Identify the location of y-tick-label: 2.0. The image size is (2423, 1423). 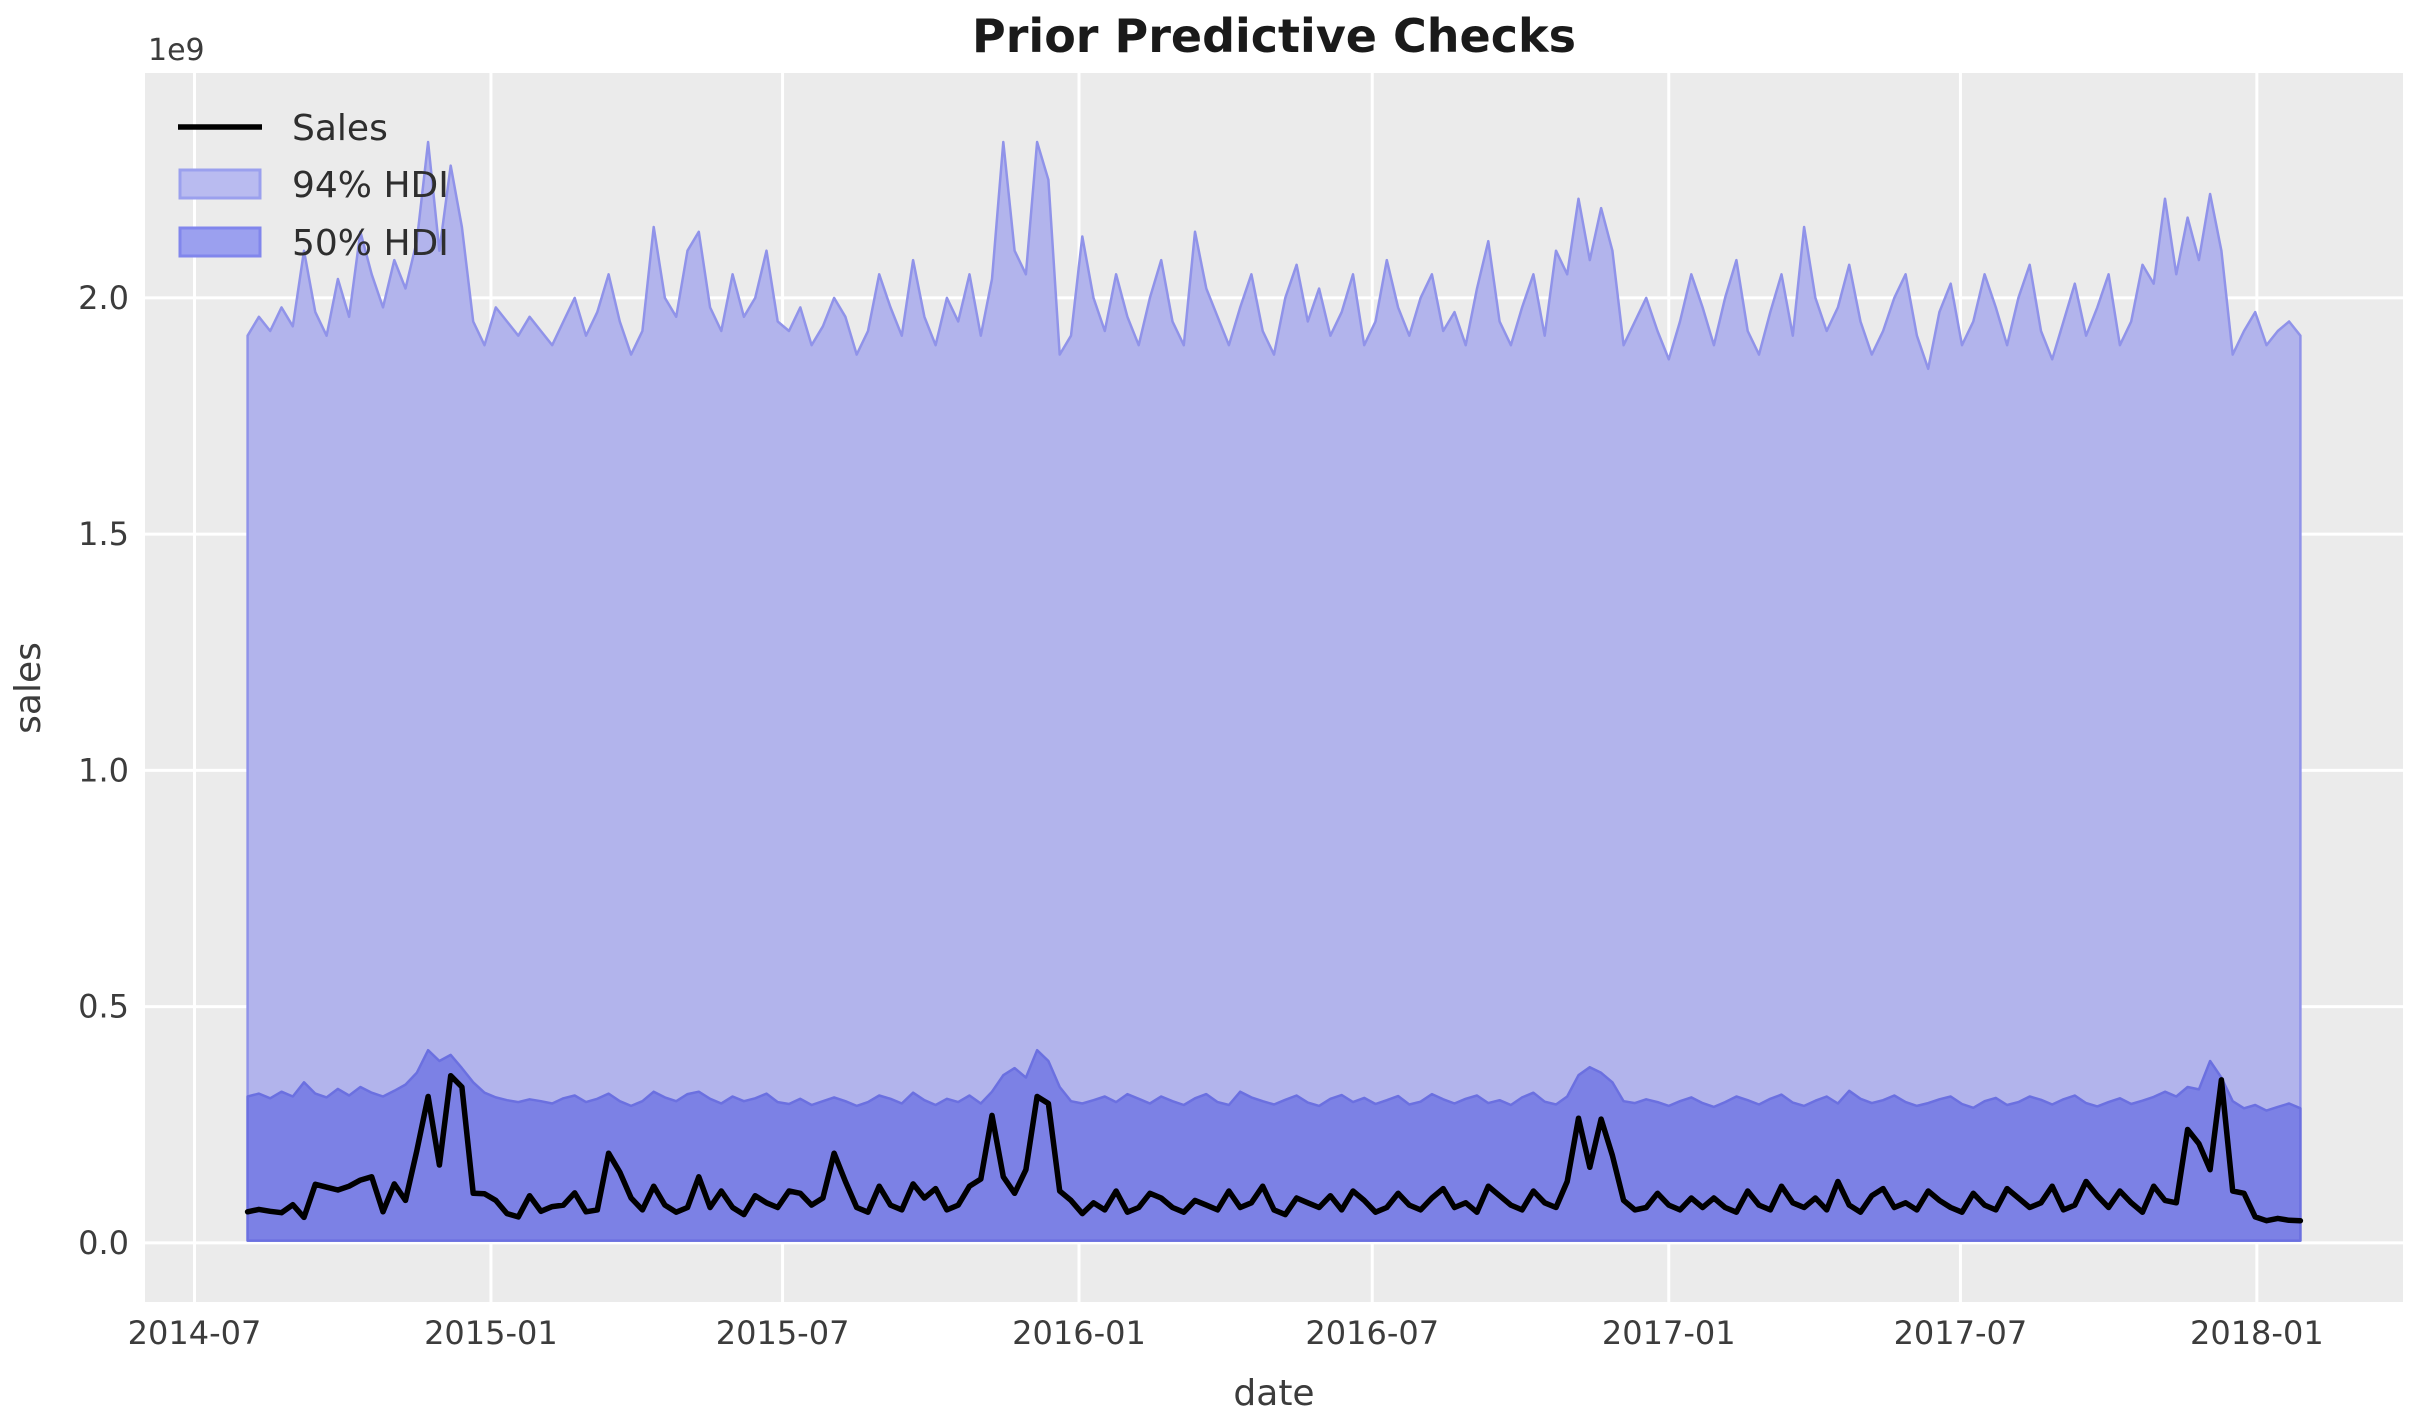
(103, 298).